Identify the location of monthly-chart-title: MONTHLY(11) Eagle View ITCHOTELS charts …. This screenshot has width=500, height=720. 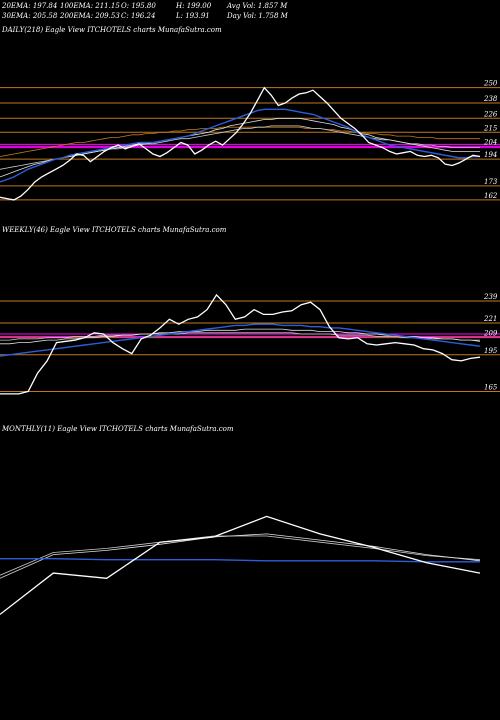
(118, 429).